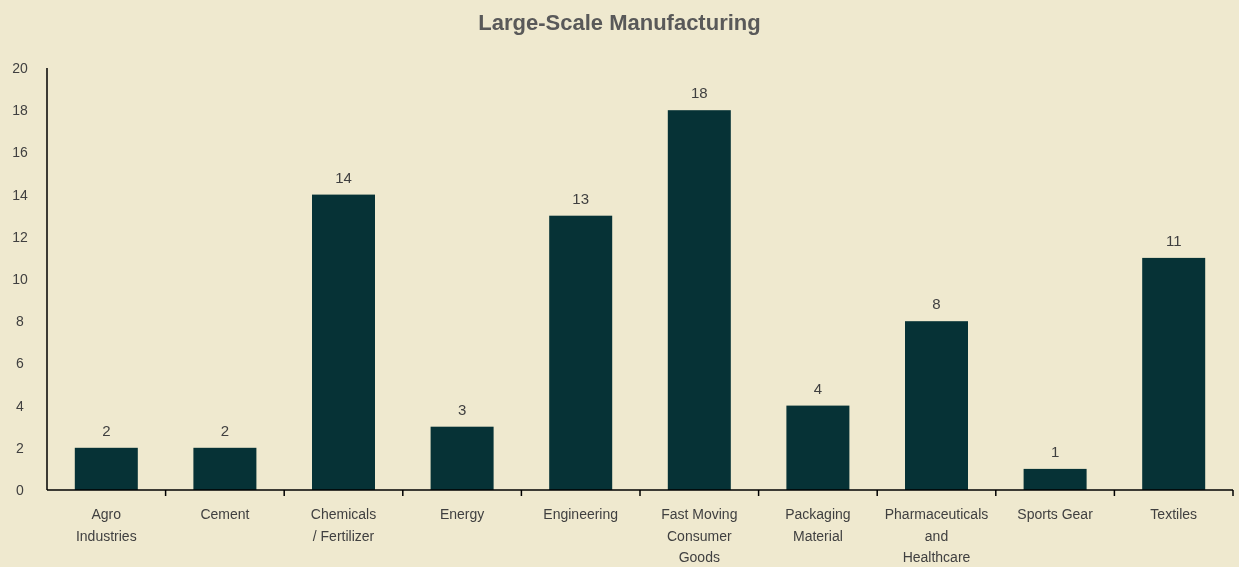 Image resolution: width=1239 pixels, height=567 pixels. What do you see at coordinates (20, 194) in the screenshot?
I see `y-tick-label: 14` at bounding box center [20, 194].